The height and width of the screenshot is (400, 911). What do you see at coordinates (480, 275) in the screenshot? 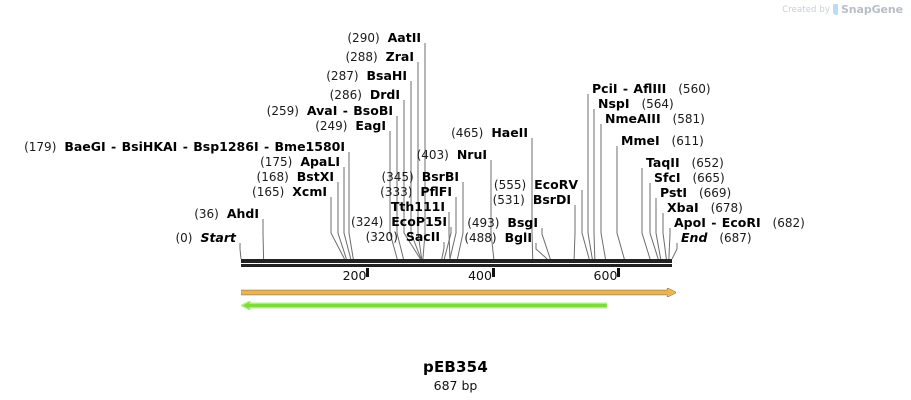
I see `ruler-tick-label: 400` at bounding box center [480, 275].